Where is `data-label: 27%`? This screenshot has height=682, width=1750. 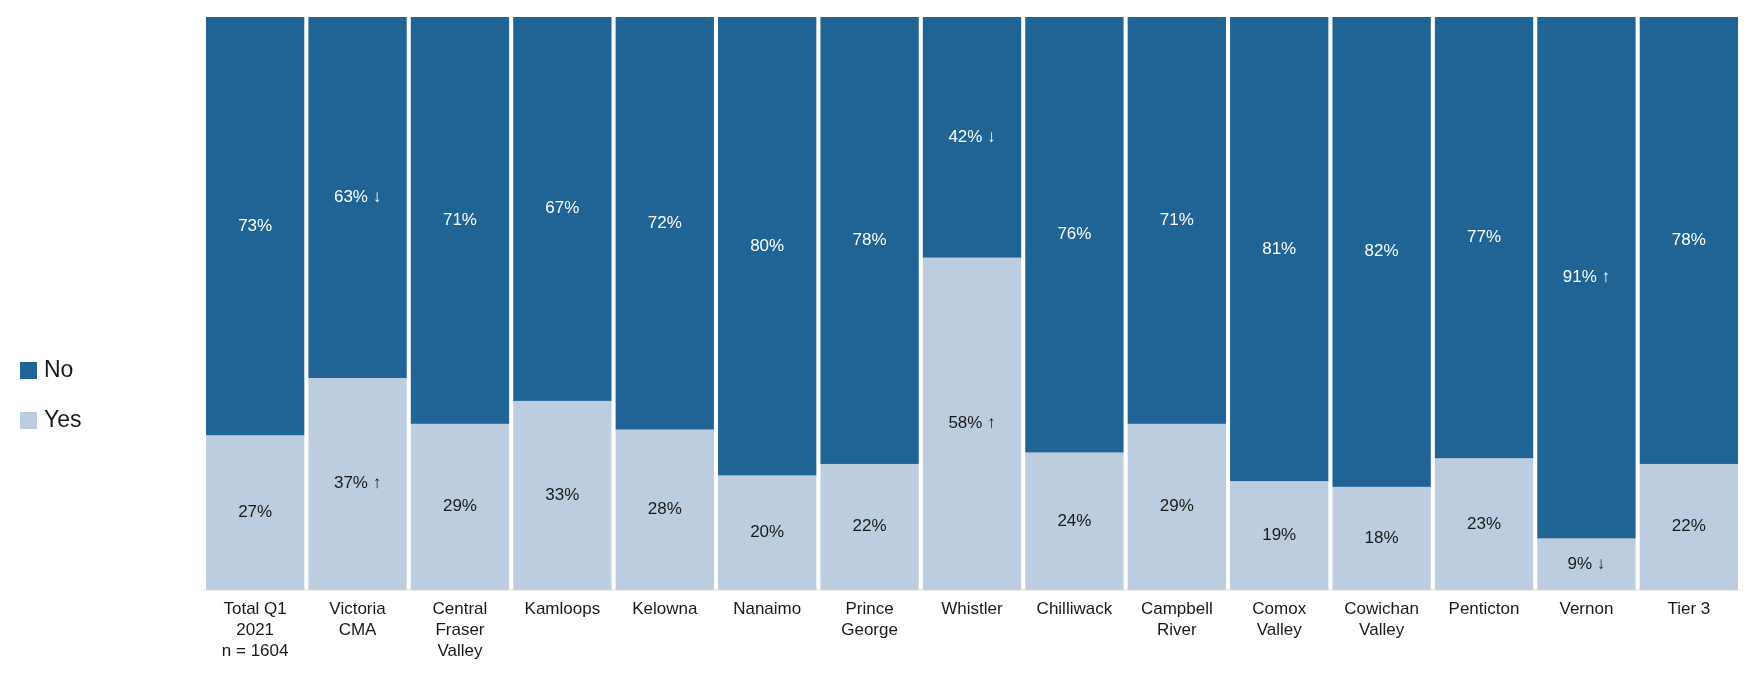 data-label: 27% is located at coordinates (255, 512).